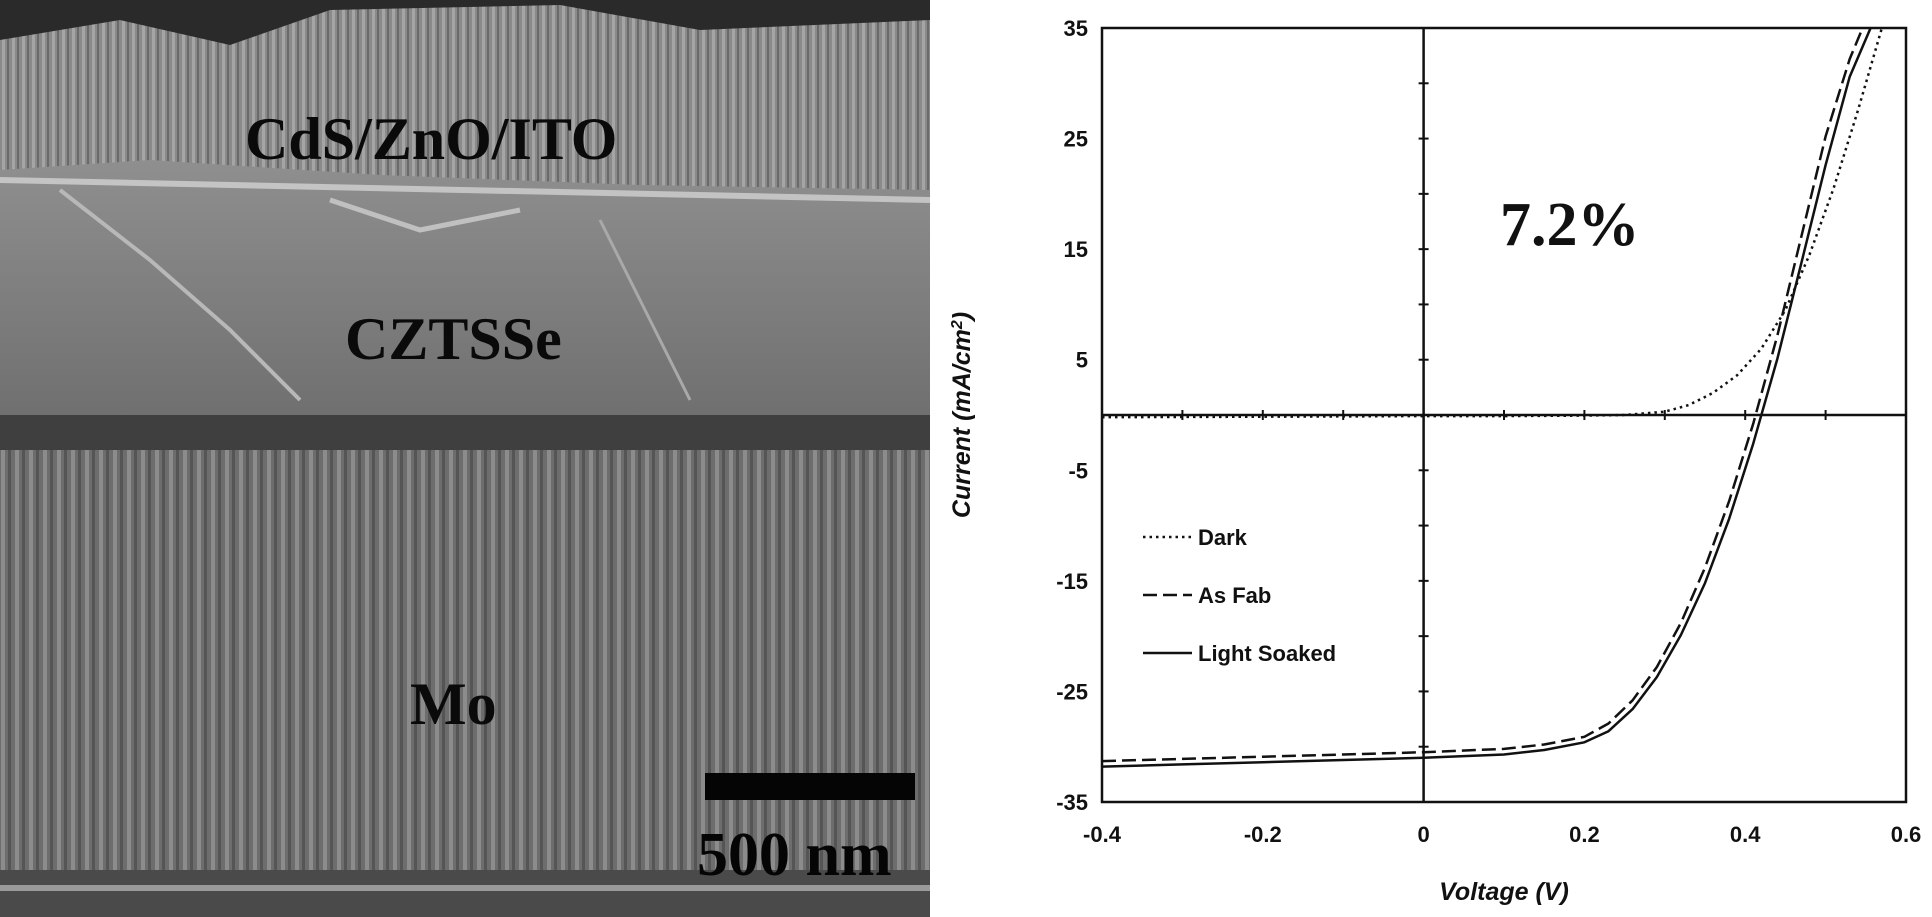 The image size is (1932, 917). Describe the element at coordinates (1223, 537) in the screenshot. I see `legend-label: Dark` at that location.